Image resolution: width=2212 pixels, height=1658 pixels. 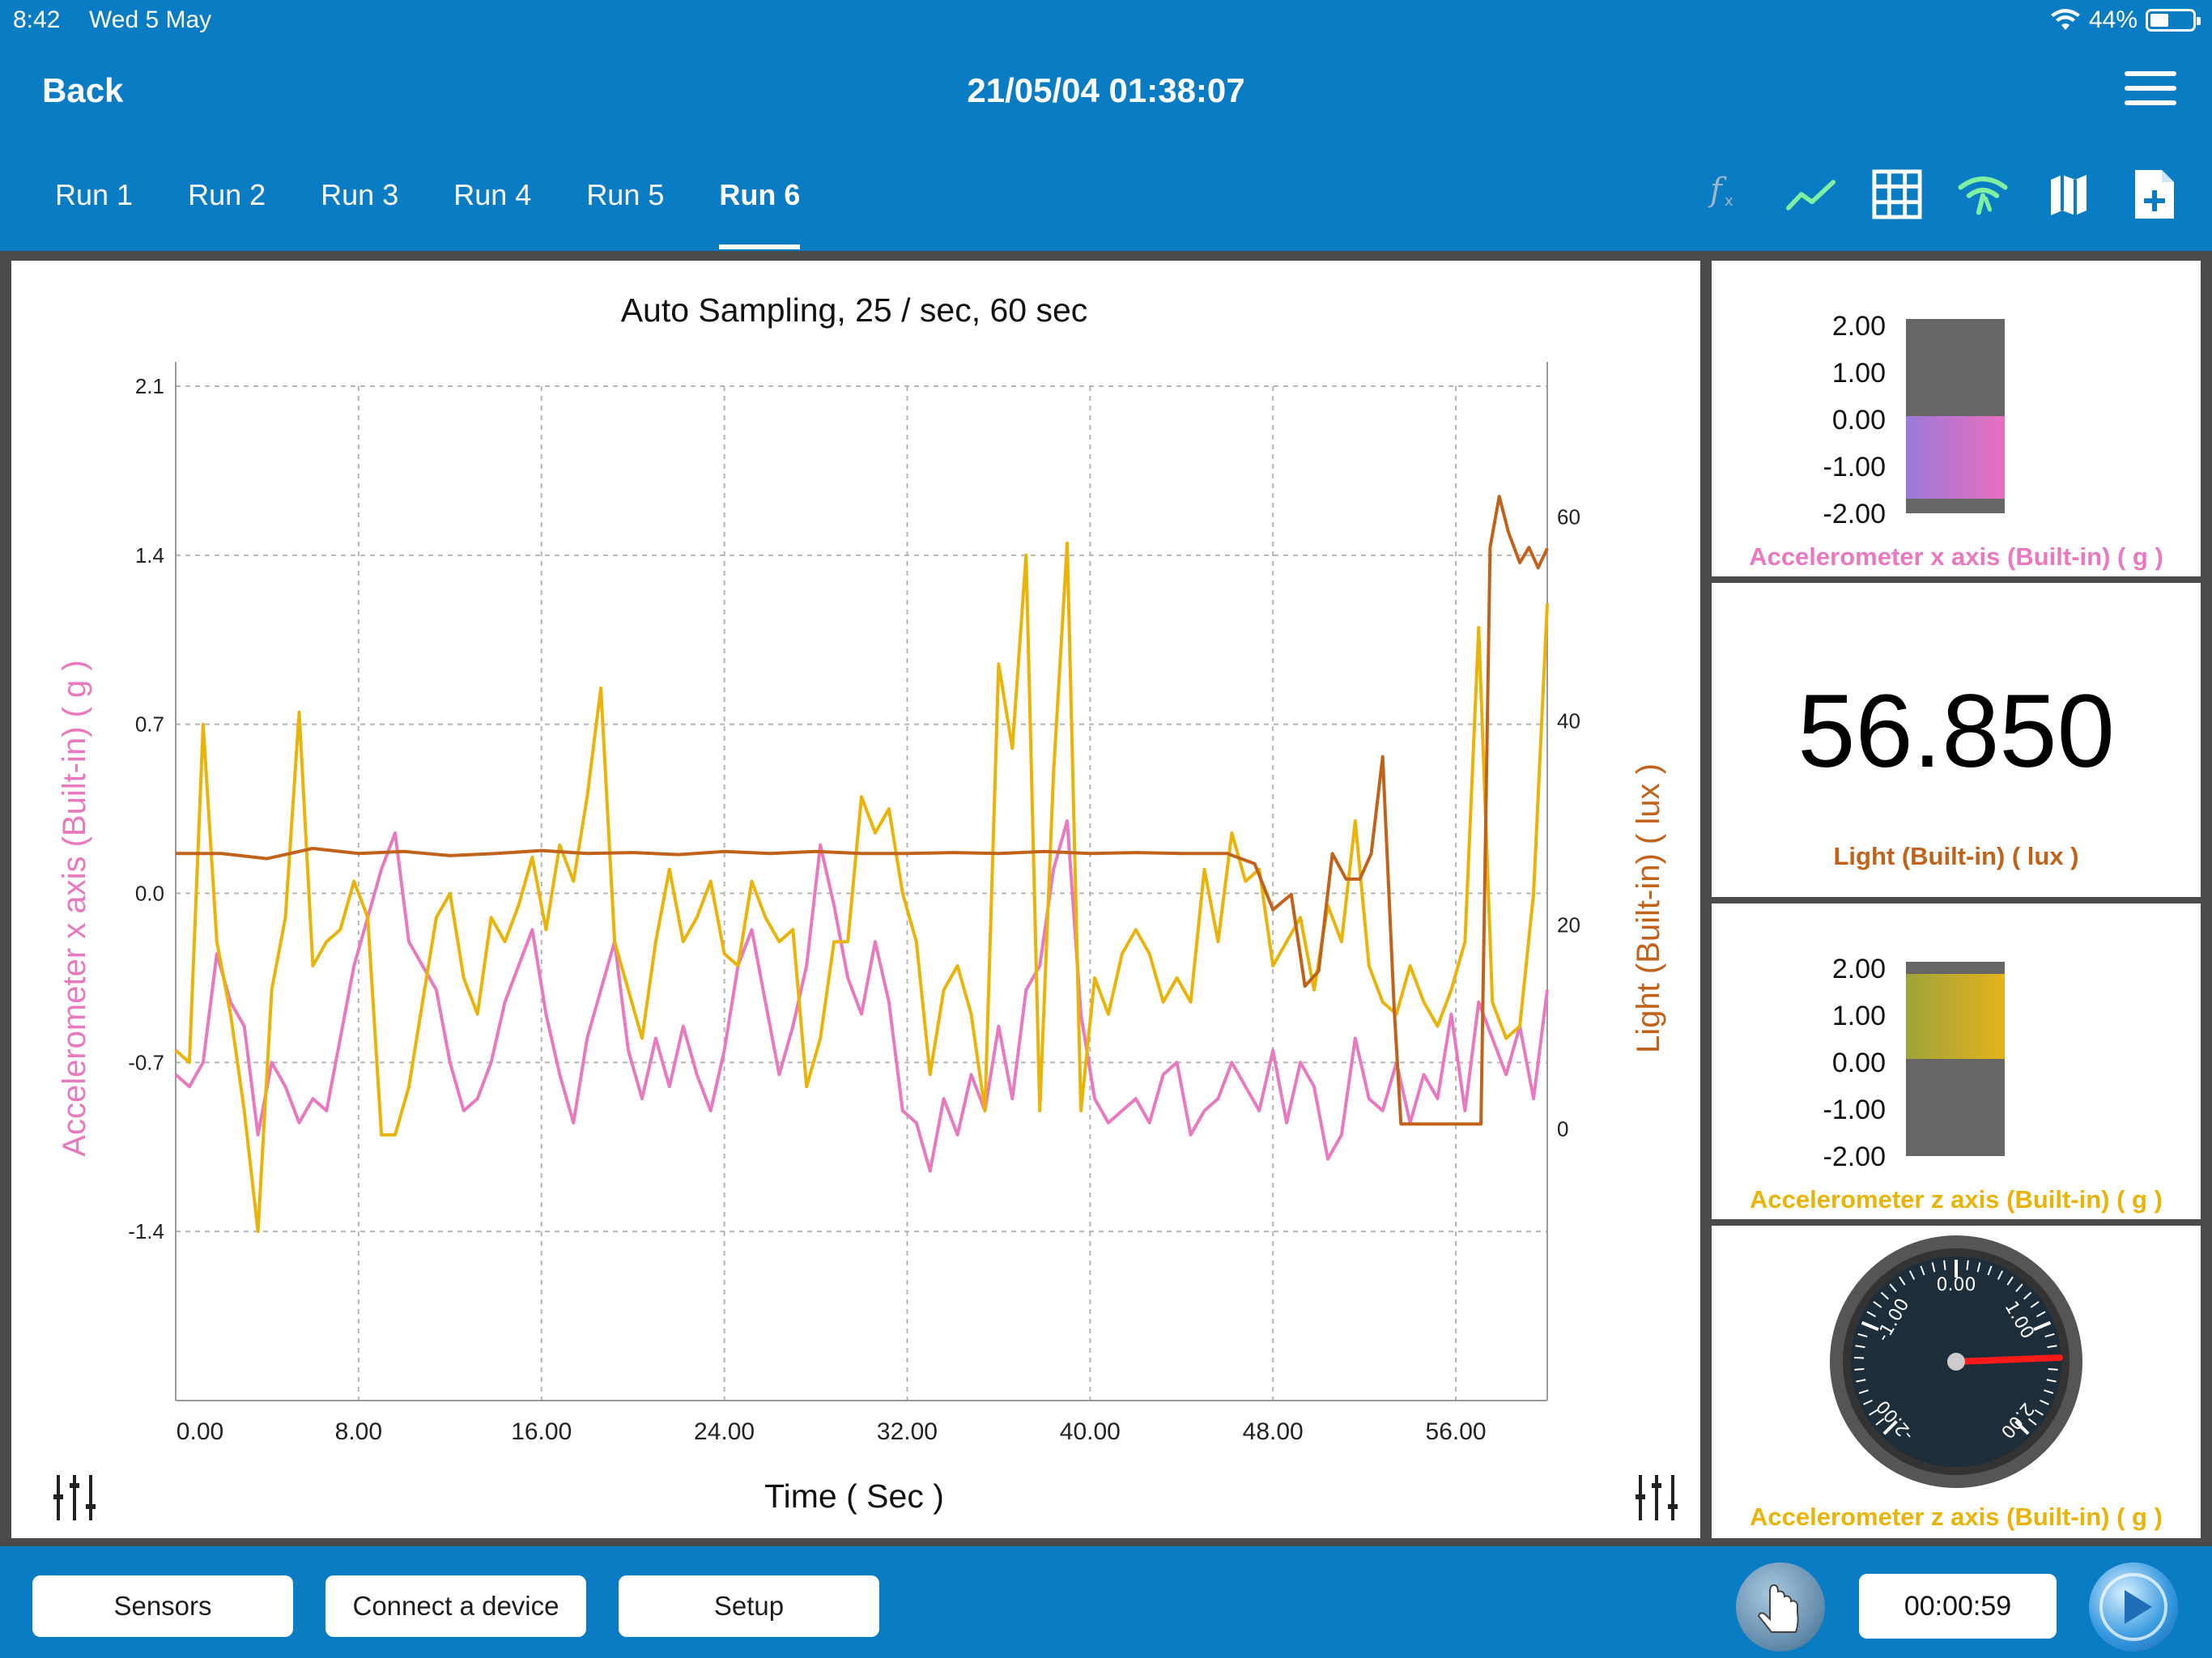 What do you see at coordinates (150, 894) in the screenshot?
I see `y-left-tick-label: 0.0` at bounding box center [150, 894].